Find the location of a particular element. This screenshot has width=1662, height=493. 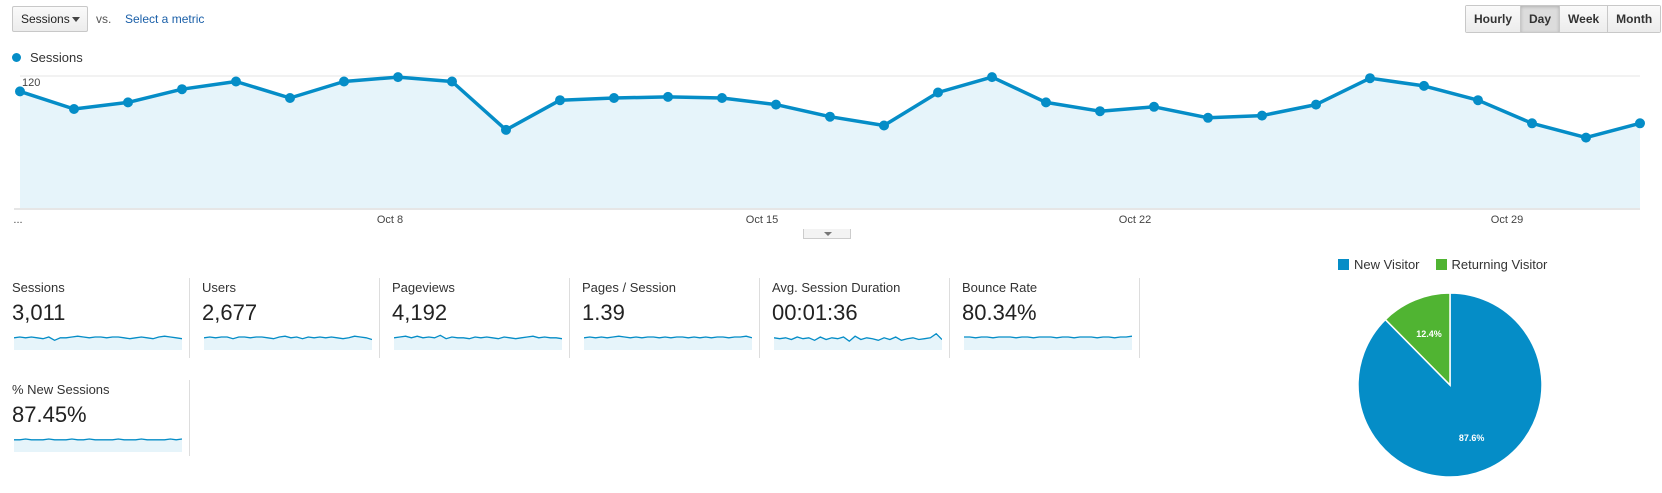

month-button: Month is located at coordinates (1634, 19).